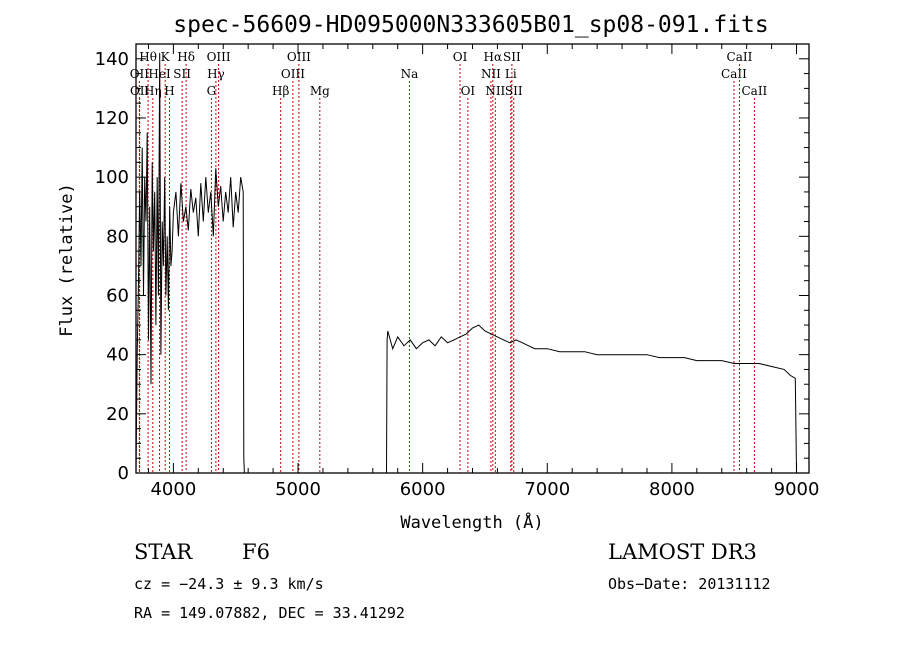 The width and height of the screenshot is (900, 649). What do you see at coordinates (112, 118) in the screenshot?
I see `y-tick-label: 120` at bounding box center [112, 118].